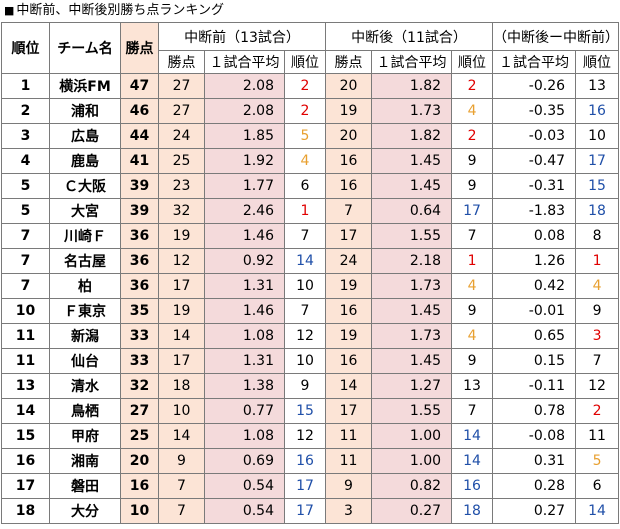  Describe the element at coordinates (181, 186) in the screenshot. I see `cell-before-points: 23` at that location.